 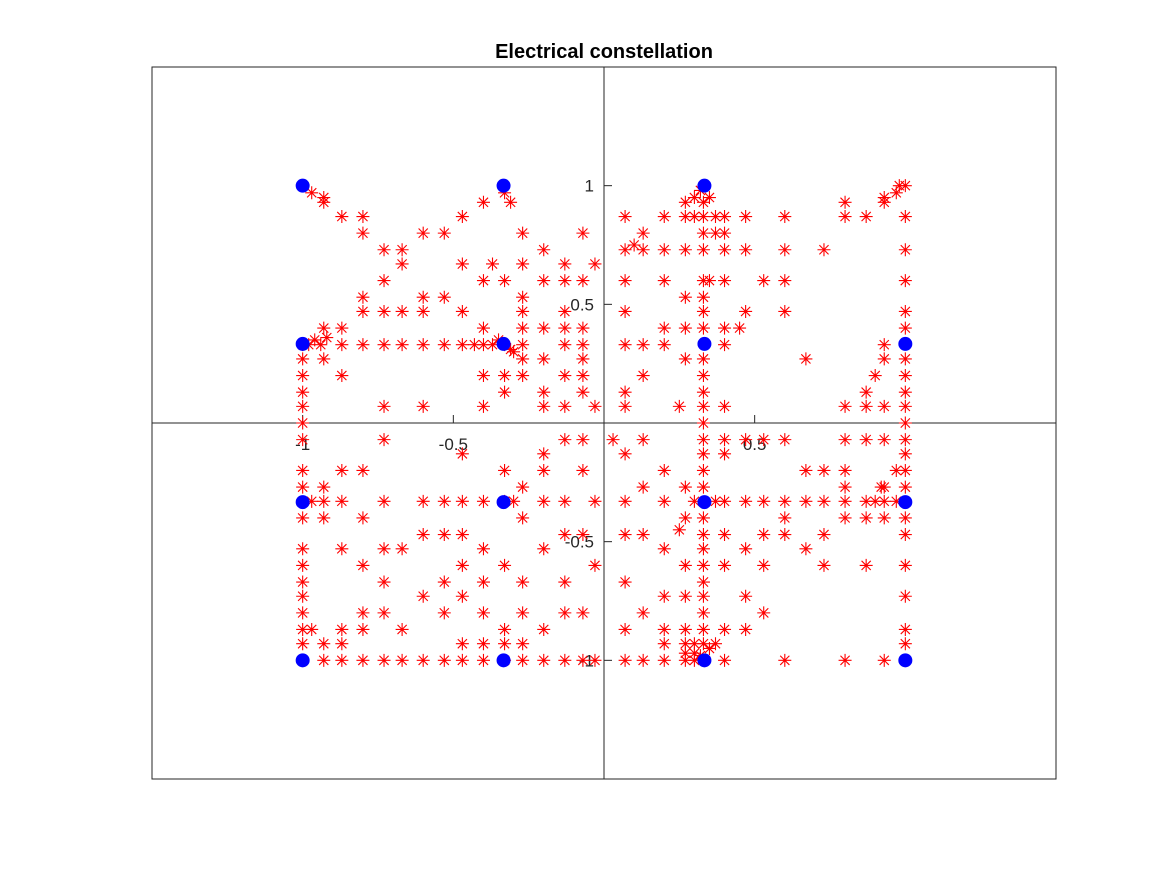 What do you see at coordinates (582, 304) in the screenshot?
I see `y-tick-label: 0.5` at bounding box center [582, 304].